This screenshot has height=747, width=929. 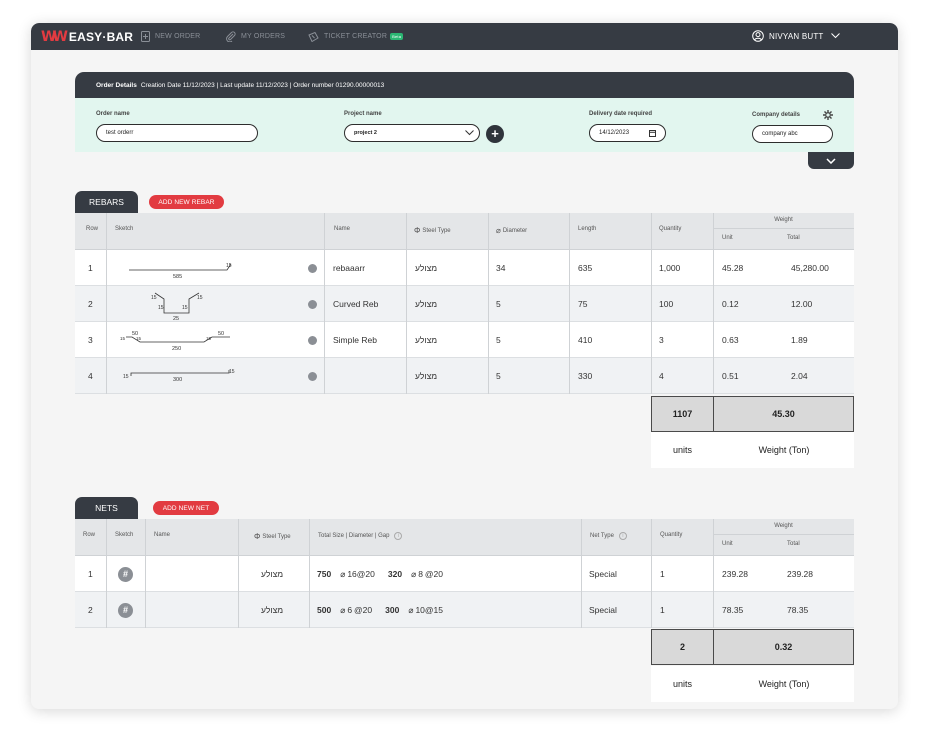 I want to click on row-number: 2, so click(x=90, y=304).